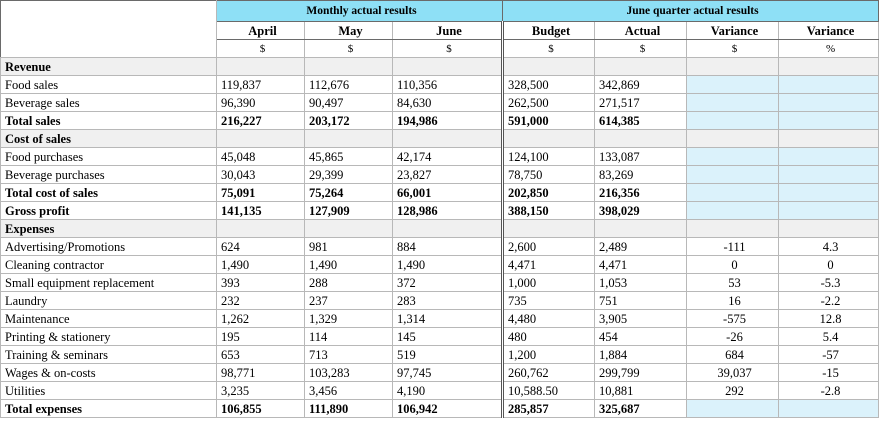  I want to click on cell-june: 519, so click(447, 354).